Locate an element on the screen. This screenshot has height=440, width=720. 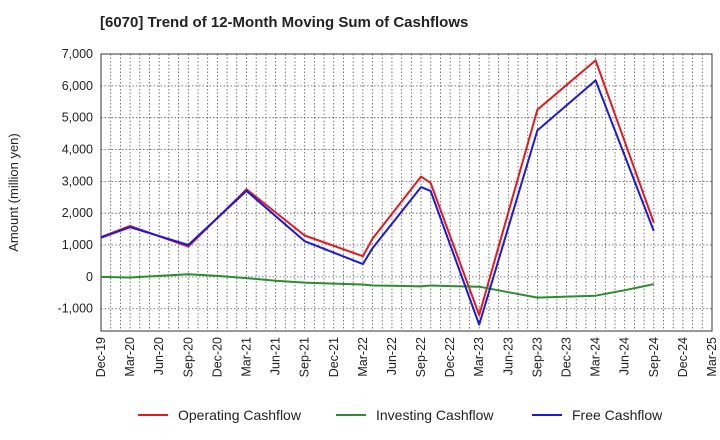
x-tick-label: Jun-20 is located at coordinates (159, 356).